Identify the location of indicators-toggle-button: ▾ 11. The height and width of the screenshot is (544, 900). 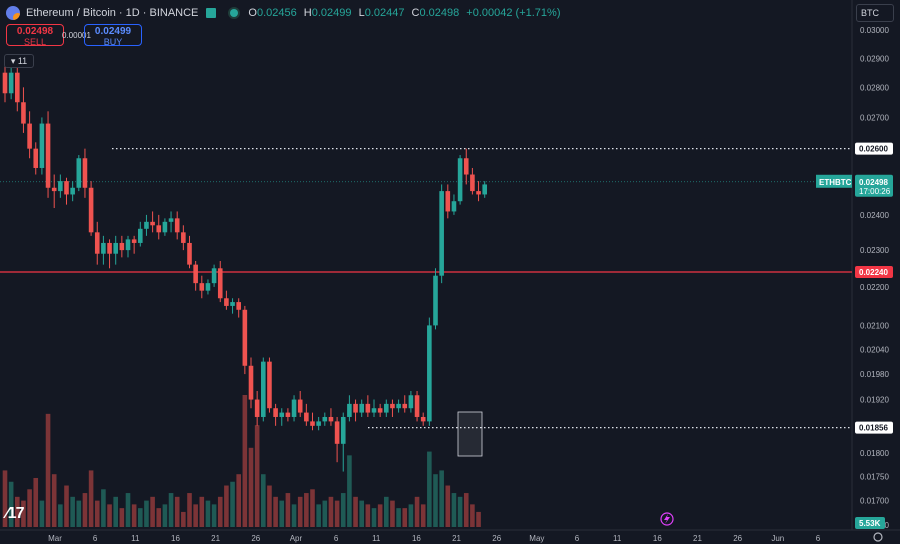
(19, 61).